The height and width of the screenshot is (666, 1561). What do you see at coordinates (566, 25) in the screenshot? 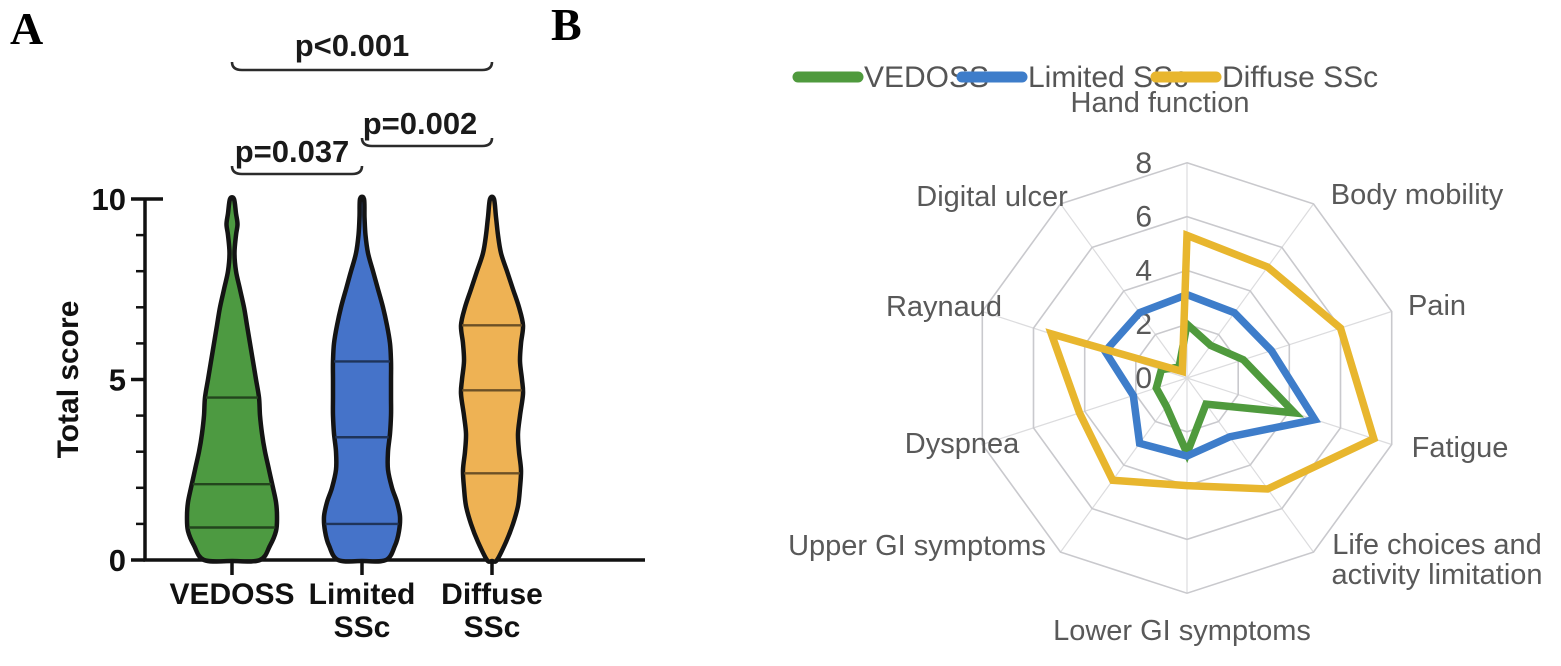
I see `panel-b-label: B` at bounding box center [566, 25].